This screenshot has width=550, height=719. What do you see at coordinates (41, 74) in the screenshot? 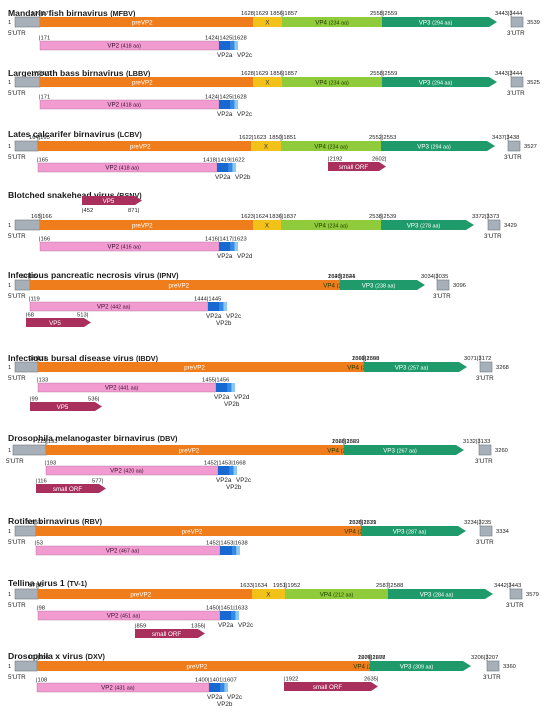
I see `prevp2-start-number: 170|171` at bounding box center [41, 74].